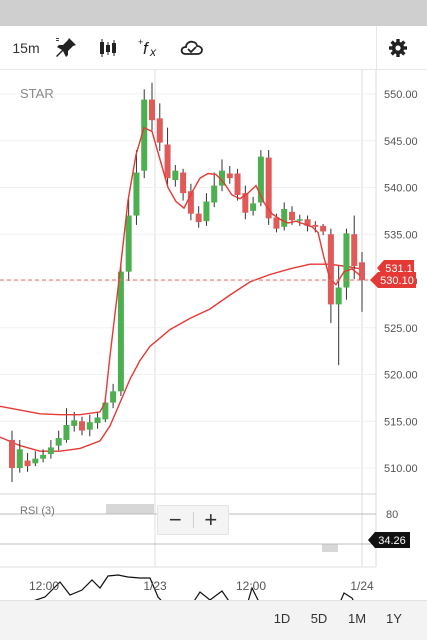 The height and width of the screenshot is (640, 427). I want to click on time-axis: 12:00 1/23 12:00 1/24, so click(188, 579).